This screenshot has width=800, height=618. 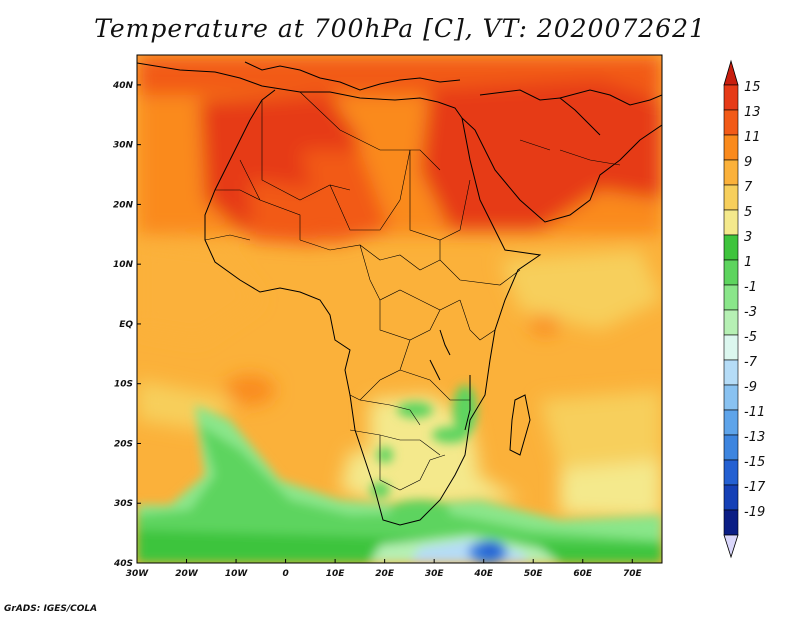 I want to click on x-tick-label: 60E, so click(x=583, y=574).